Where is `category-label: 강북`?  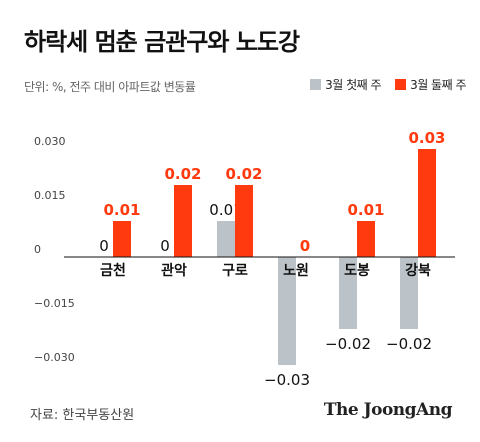 category-label: 강북 is located at coordinates (418, 270).